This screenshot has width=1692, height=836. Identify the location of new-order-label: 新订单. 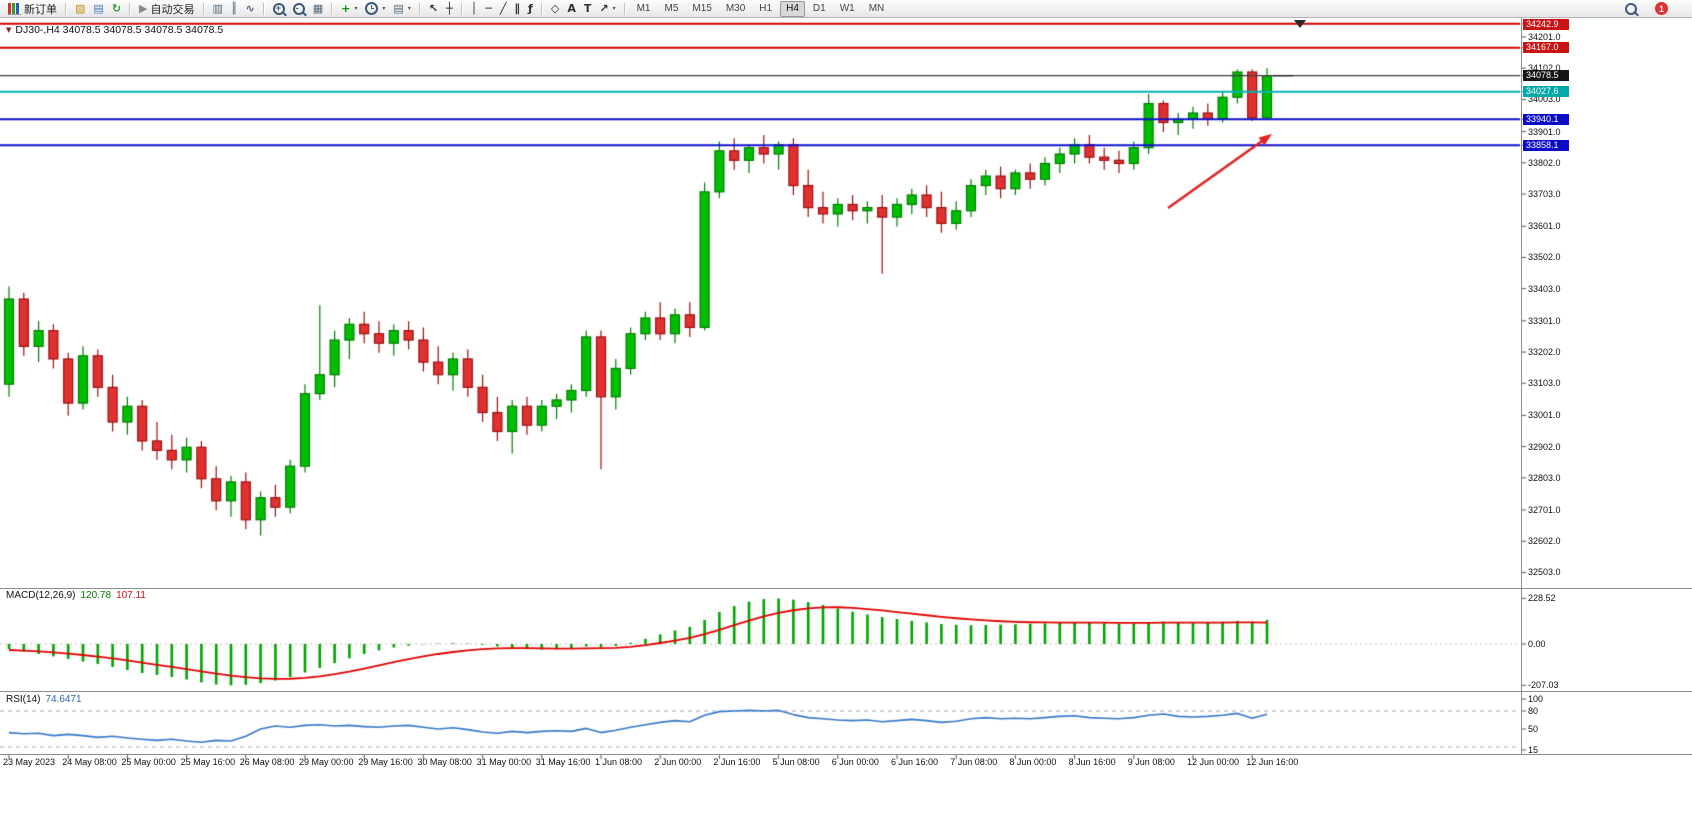
(40, 9).